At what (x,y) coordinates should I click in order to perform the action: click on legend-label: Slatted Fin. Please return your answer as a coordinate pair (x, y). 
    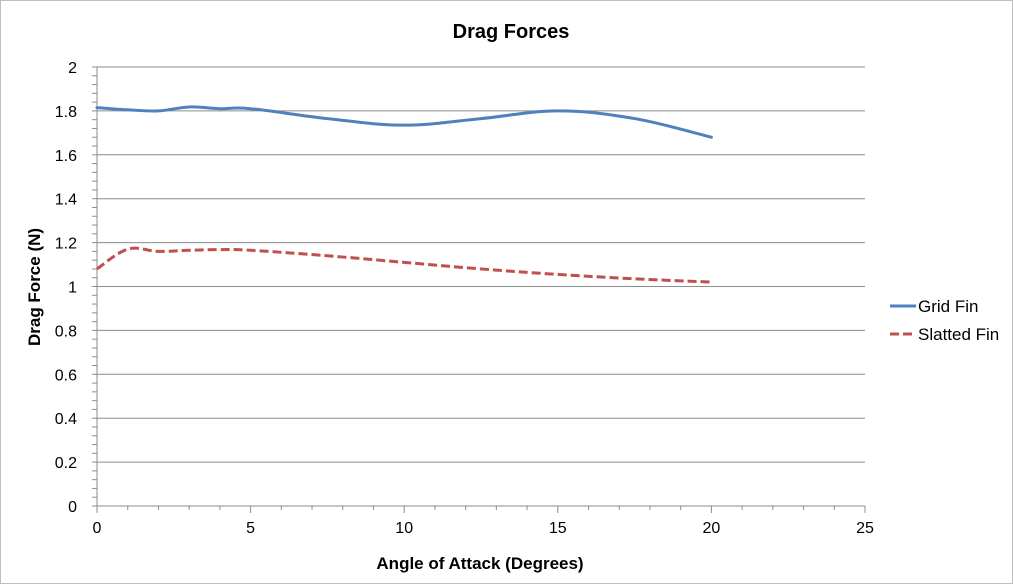
    Looking at the image, I should click on (958, 334).